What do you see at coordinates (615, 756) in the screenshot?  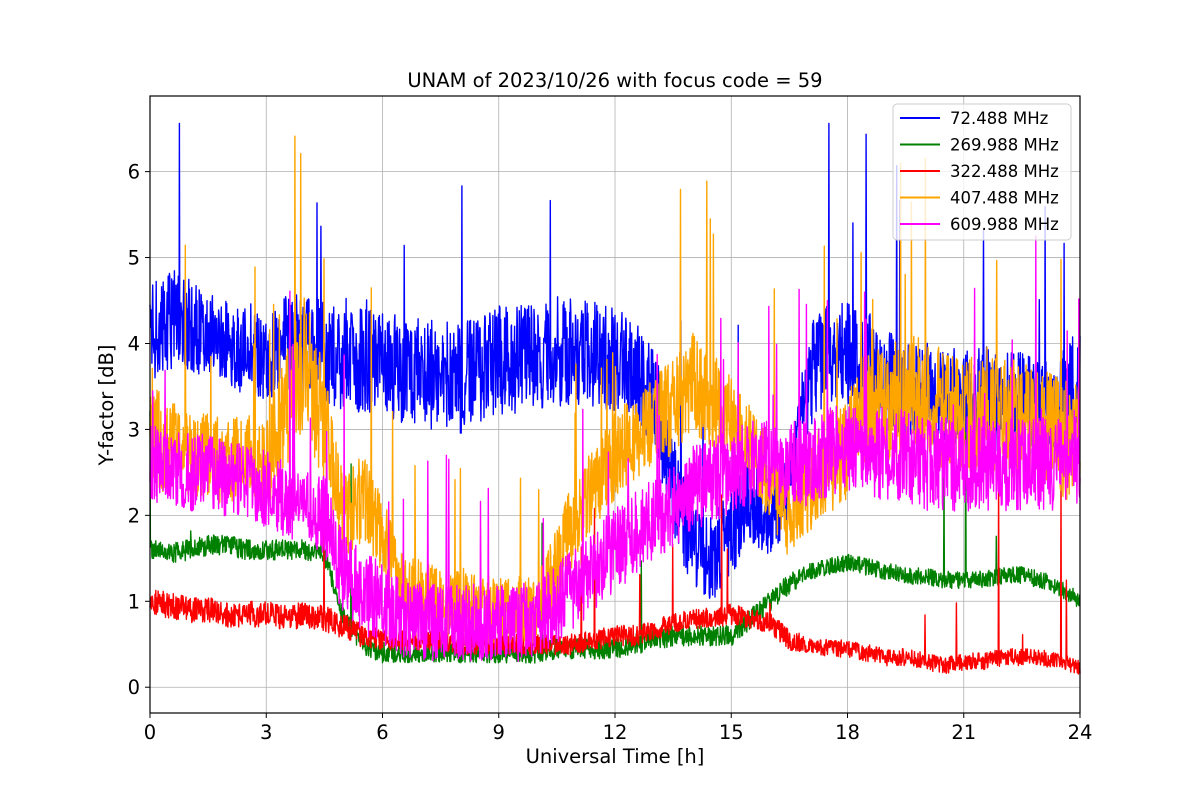 I see `x-axis-label: Universal Time [h]` at bounding box center [615, 756].